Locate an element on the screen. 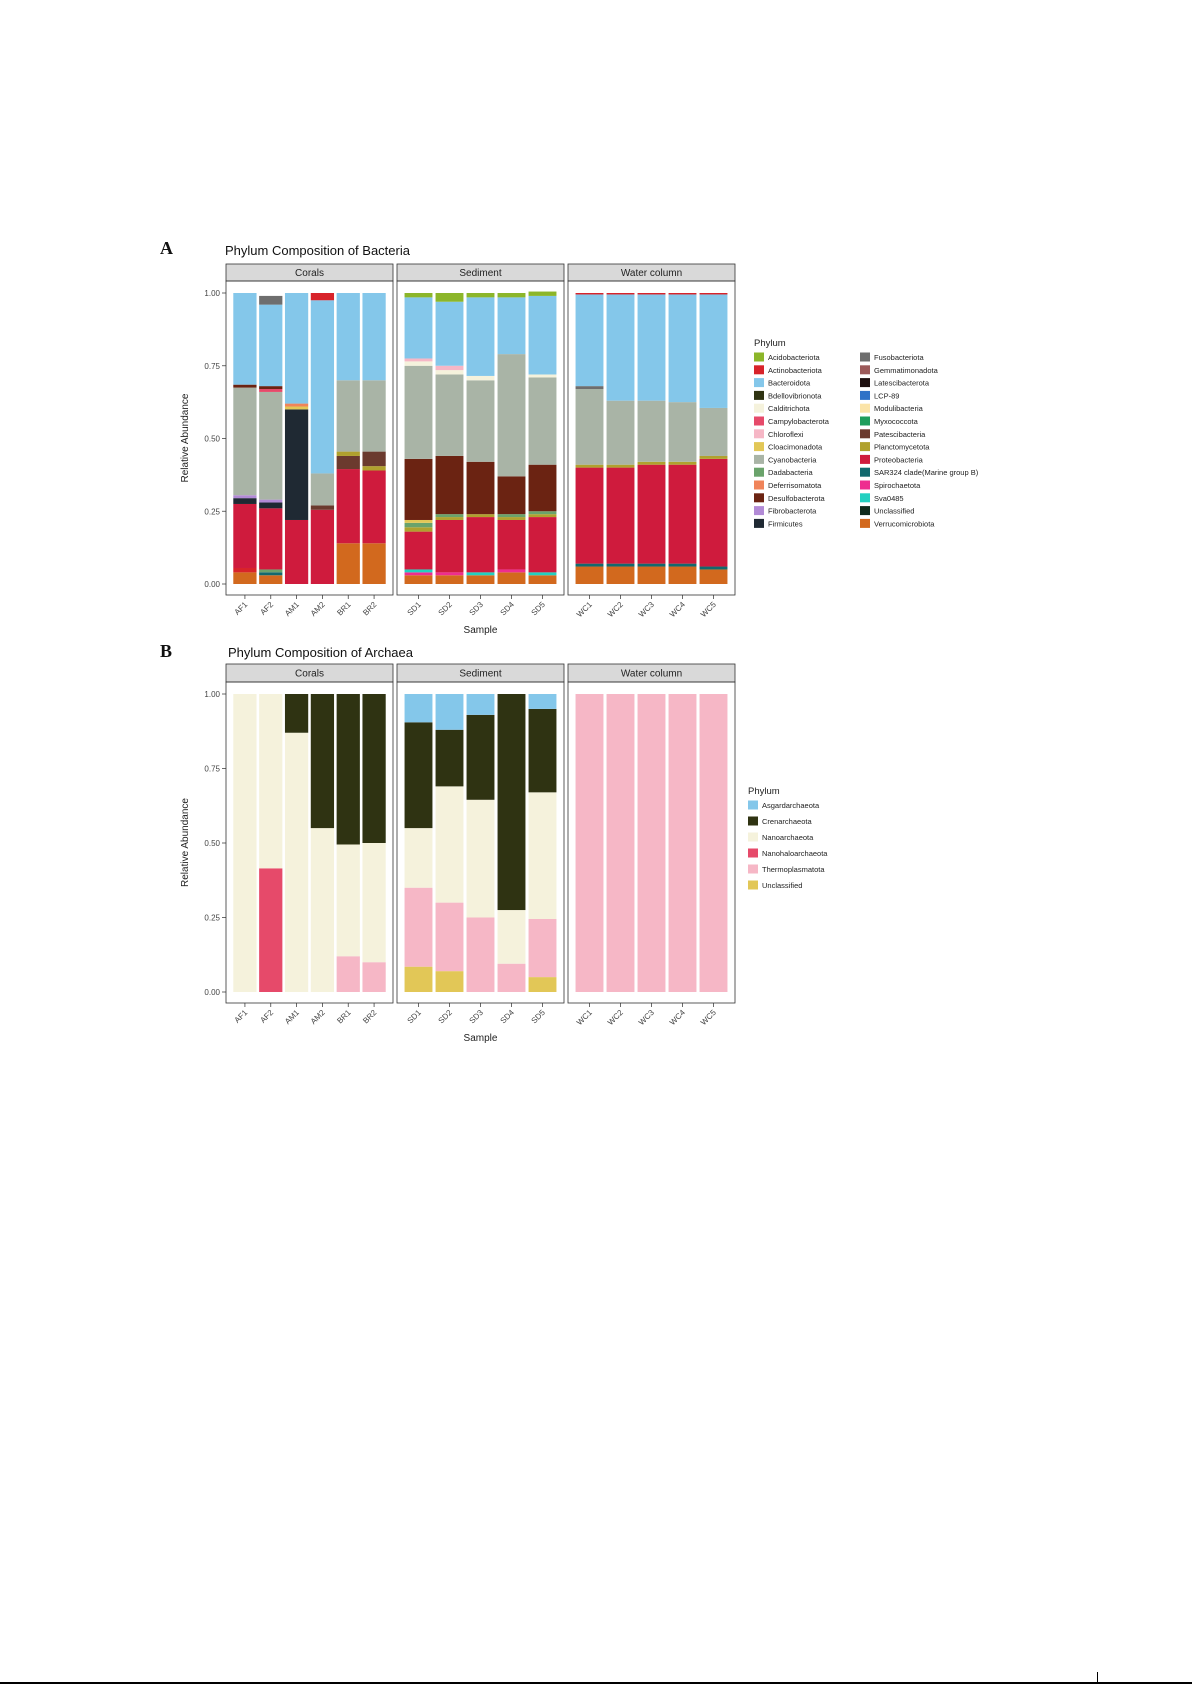 The width and height of the screenshot is (1192, 1685). y-tick-label: 0.75 is located at coordinates (212, 769).